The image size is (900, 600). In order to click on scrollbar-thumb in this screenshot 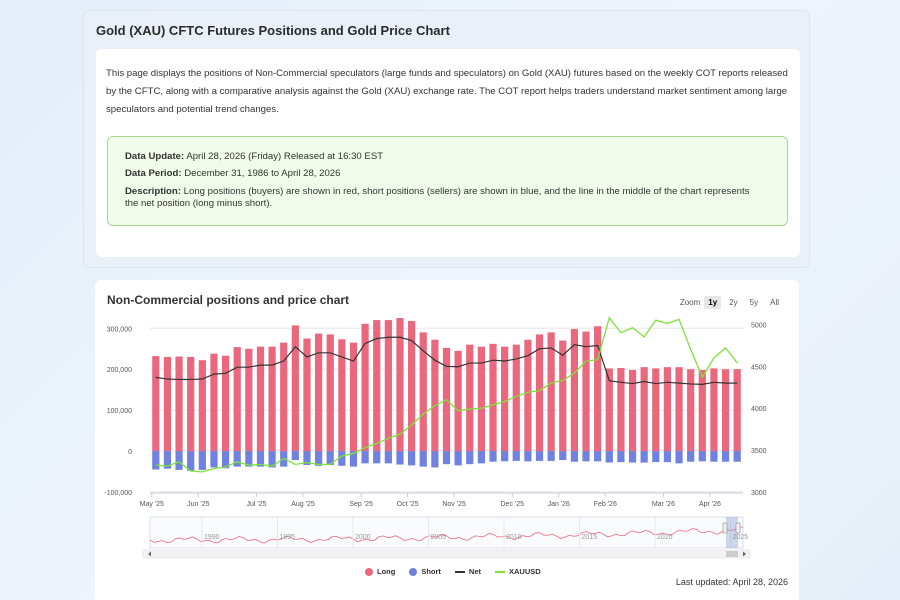, I will do `click(732, 554)`.